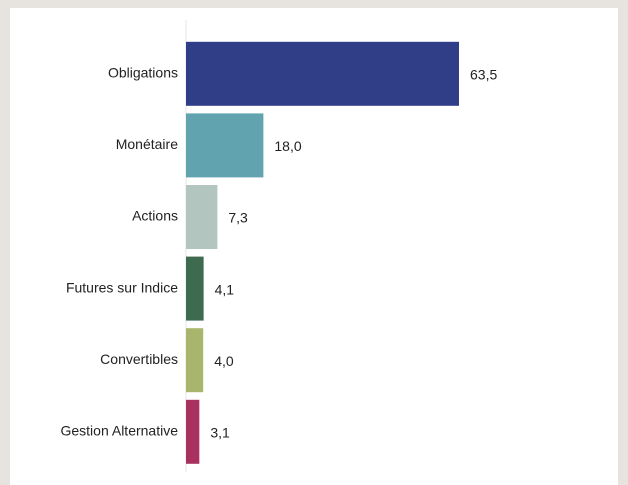  Describe the element at coordinates (143, 73) in the screenshot. I see `category-label: Obligations` at that location.